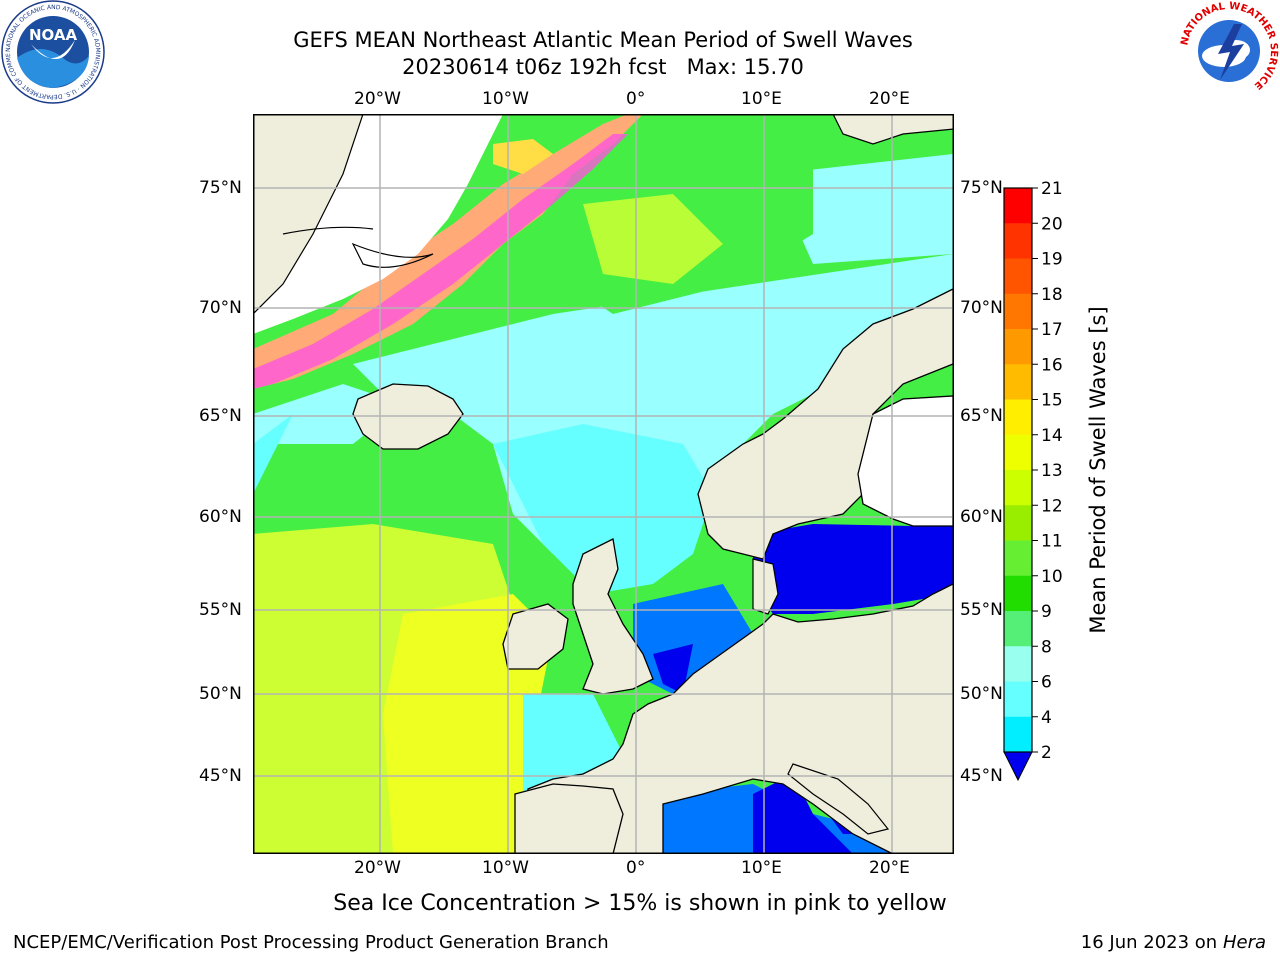  Describe the element at coordinates (1052, 330) in the screenshot. I see `colorbar-tick-label: 17` at that location.